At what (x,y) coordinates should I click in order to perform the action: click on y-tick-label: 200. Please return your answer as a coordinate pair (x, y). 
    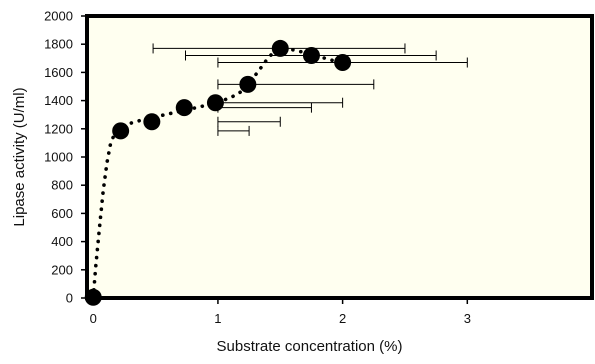
    Looking at the image, I should click on (62, 269).